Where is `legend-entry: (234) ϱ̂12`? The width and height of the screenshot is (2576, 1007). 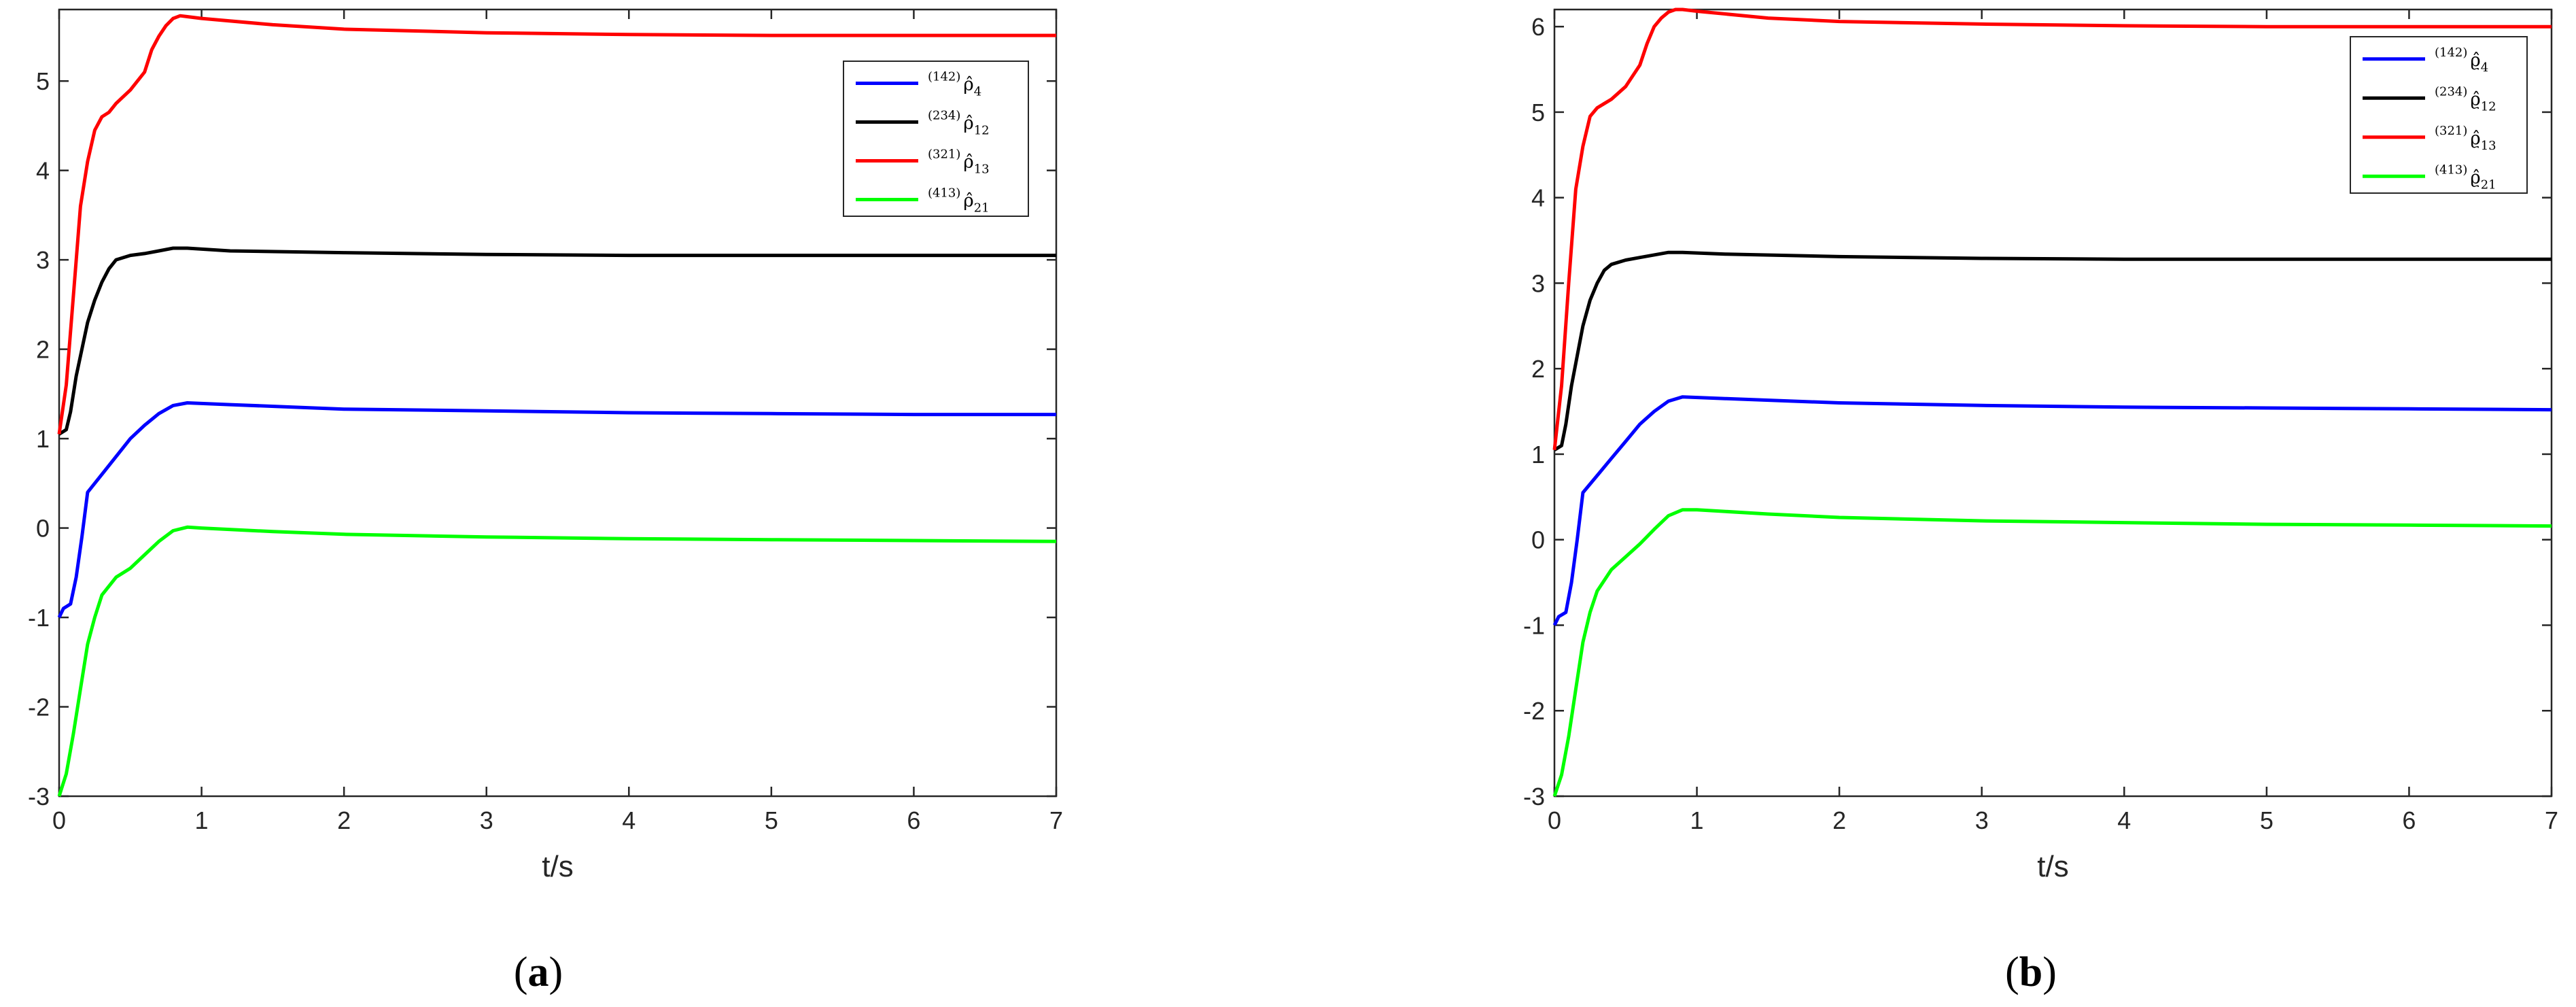 legend-entry: (234) ϱ̂12 is located at coordinates (2465, 99).